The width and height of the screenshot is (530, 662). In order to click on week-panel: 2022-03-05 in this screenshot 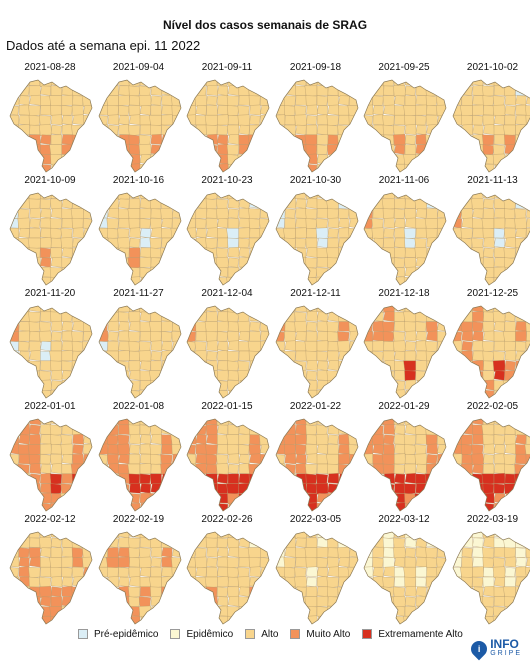, I will do `click(316, 570)`.